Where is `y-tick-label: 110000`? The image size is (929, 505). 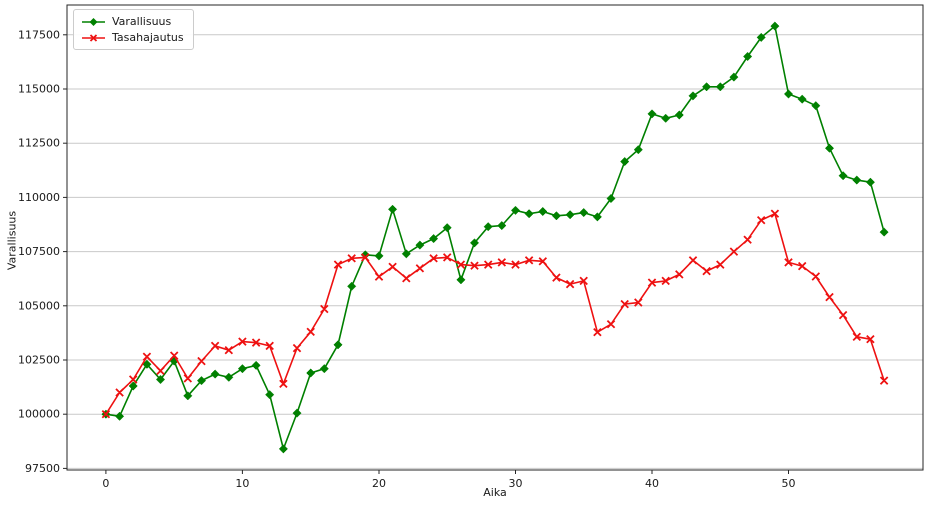 y-tick-label: 110000 is located at coordinates (39, 197).